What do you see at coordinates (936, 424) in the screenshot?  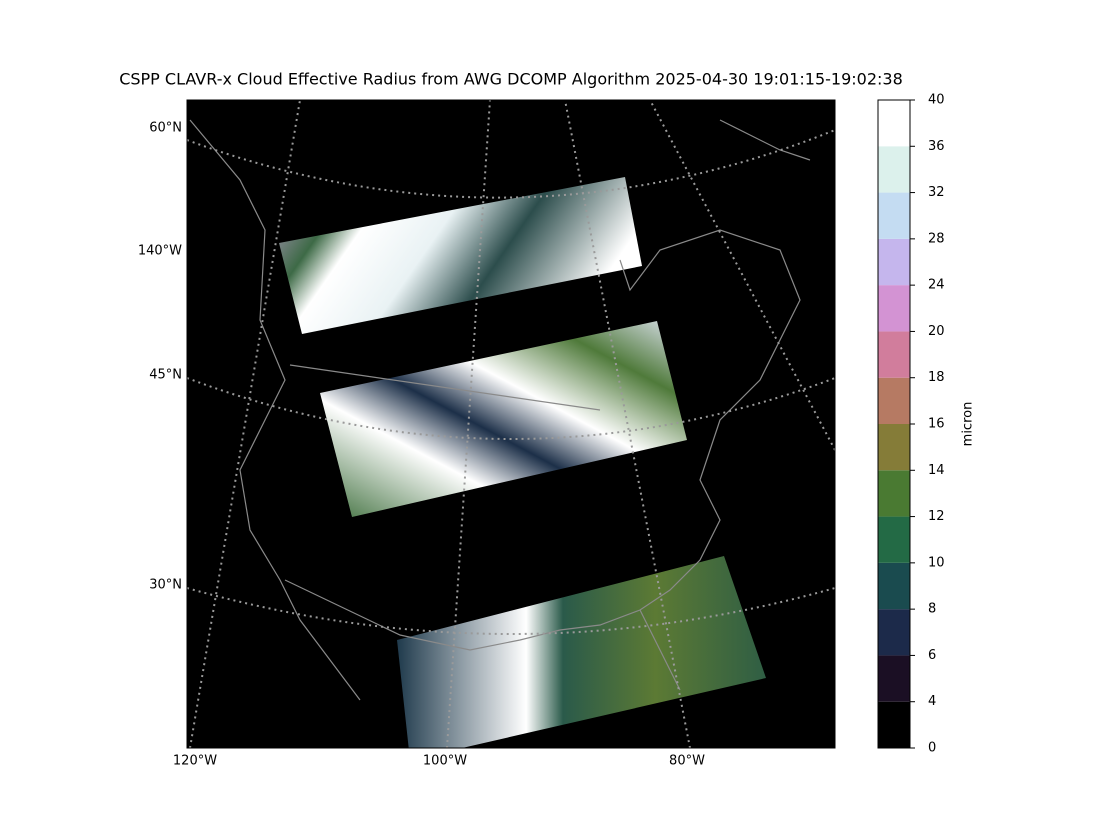 I see `colorbar-tick-label: 16` at bounding box center [936, 424].